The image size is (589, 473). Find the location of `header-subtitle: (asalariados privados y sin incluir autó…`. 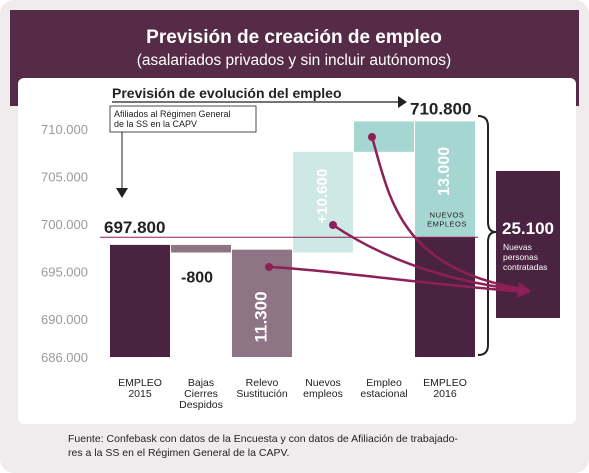

header-subtitle: (asalariados privados y sin incluir autó… is located at coordinates (294, 60).